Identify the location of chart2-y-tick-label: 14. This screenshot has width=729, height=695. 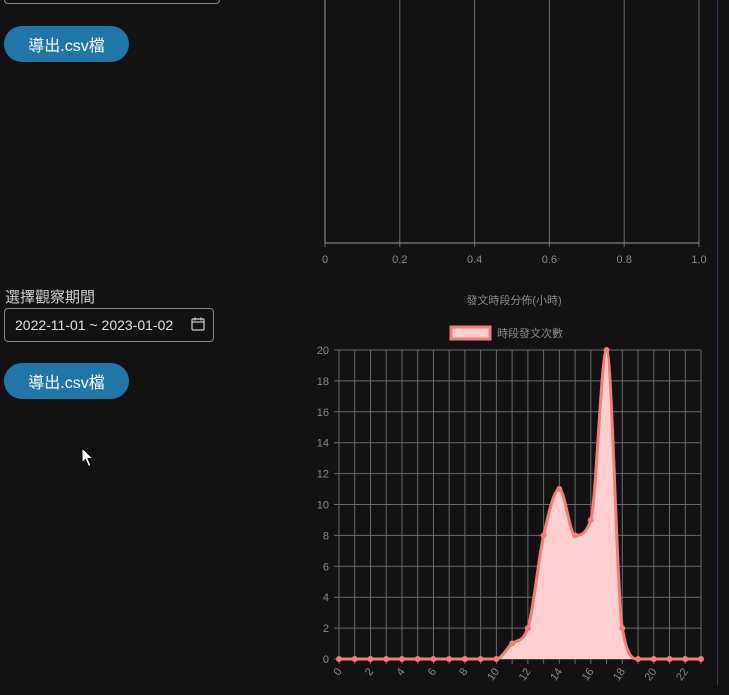
(323, 444).